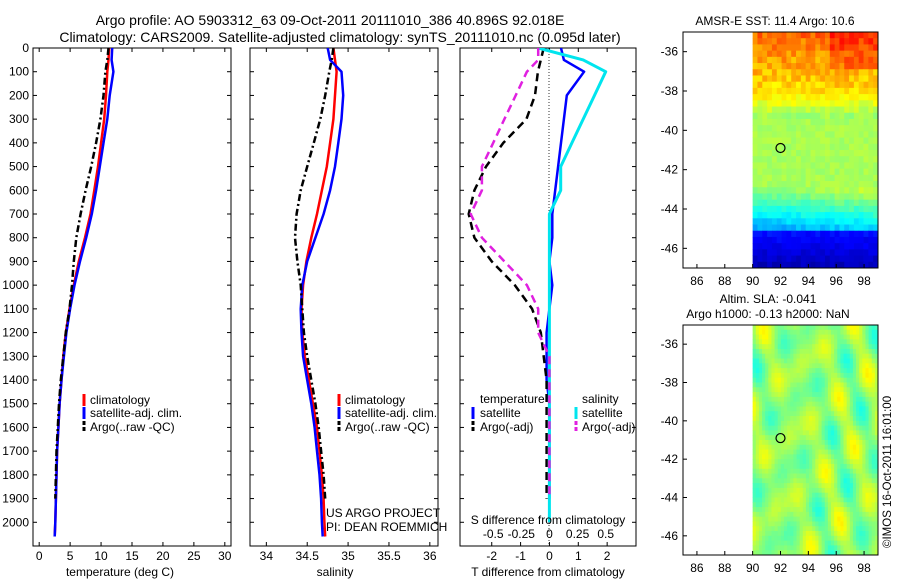 Image resolution: width=900 pixels, height=580 pixels. Describe the element at coordinates (319, 292) in the screenshot. I see `salinity-profiles` at that location.